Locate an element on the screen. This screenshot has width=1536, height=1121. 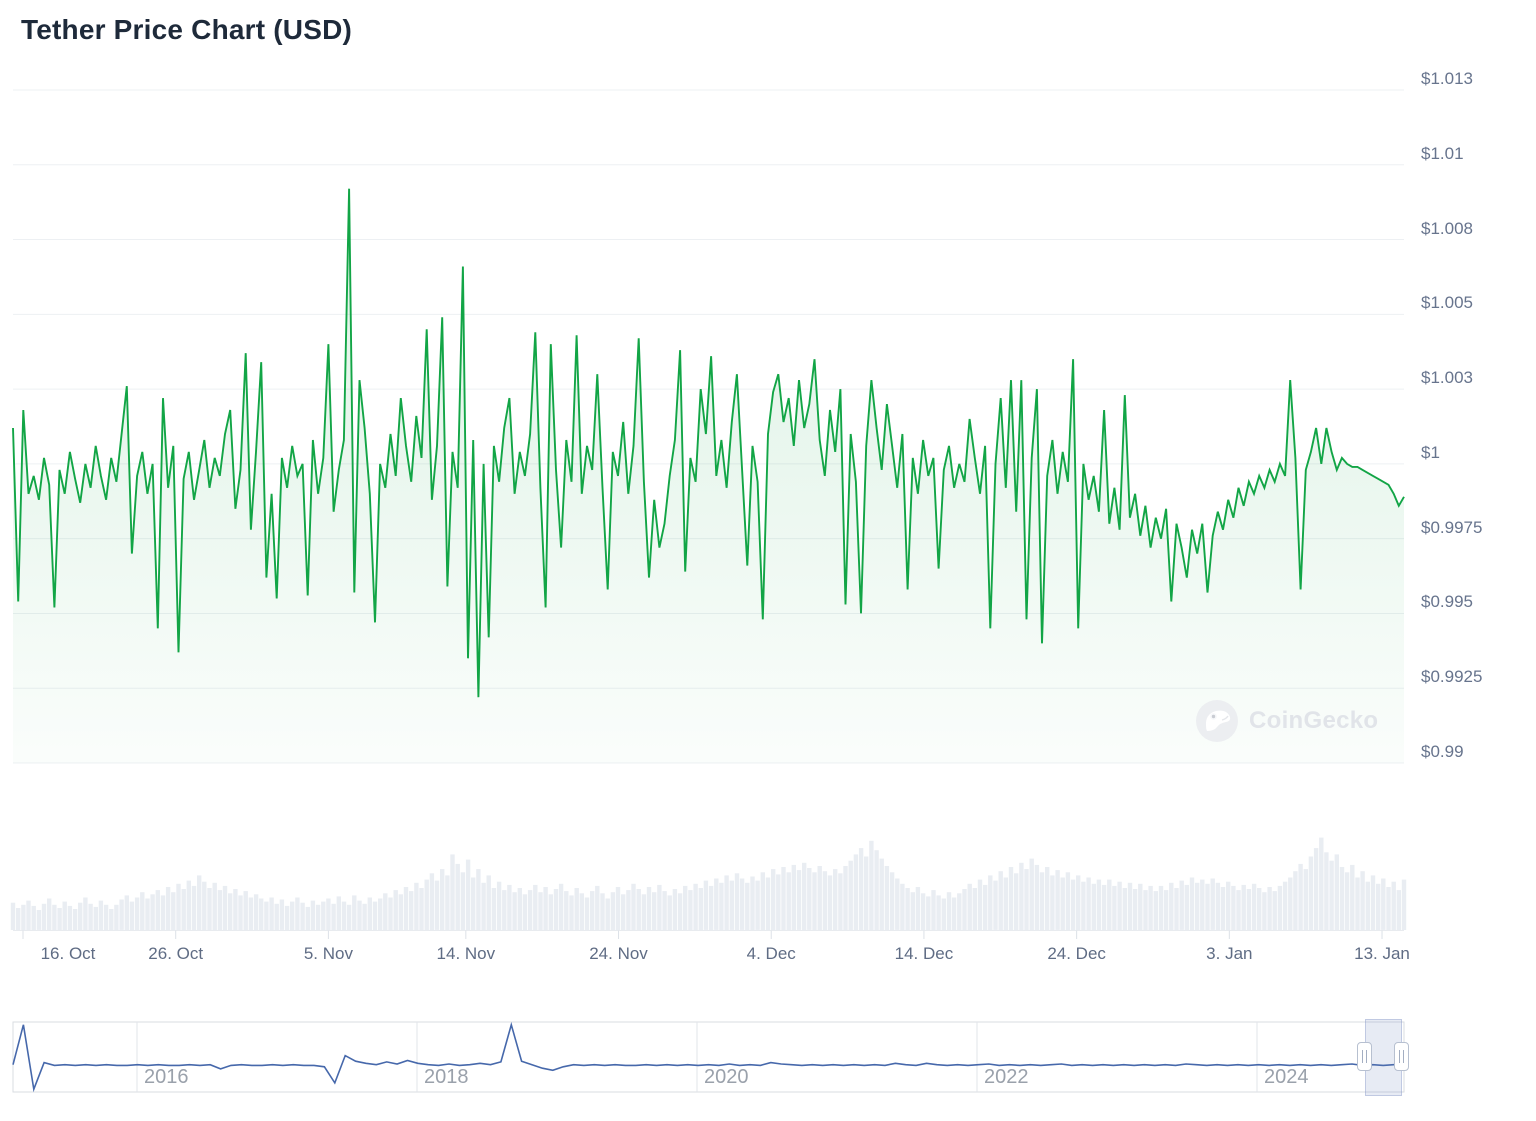
x-tick-label: 14. Dec is located at coordinates (924, 953).